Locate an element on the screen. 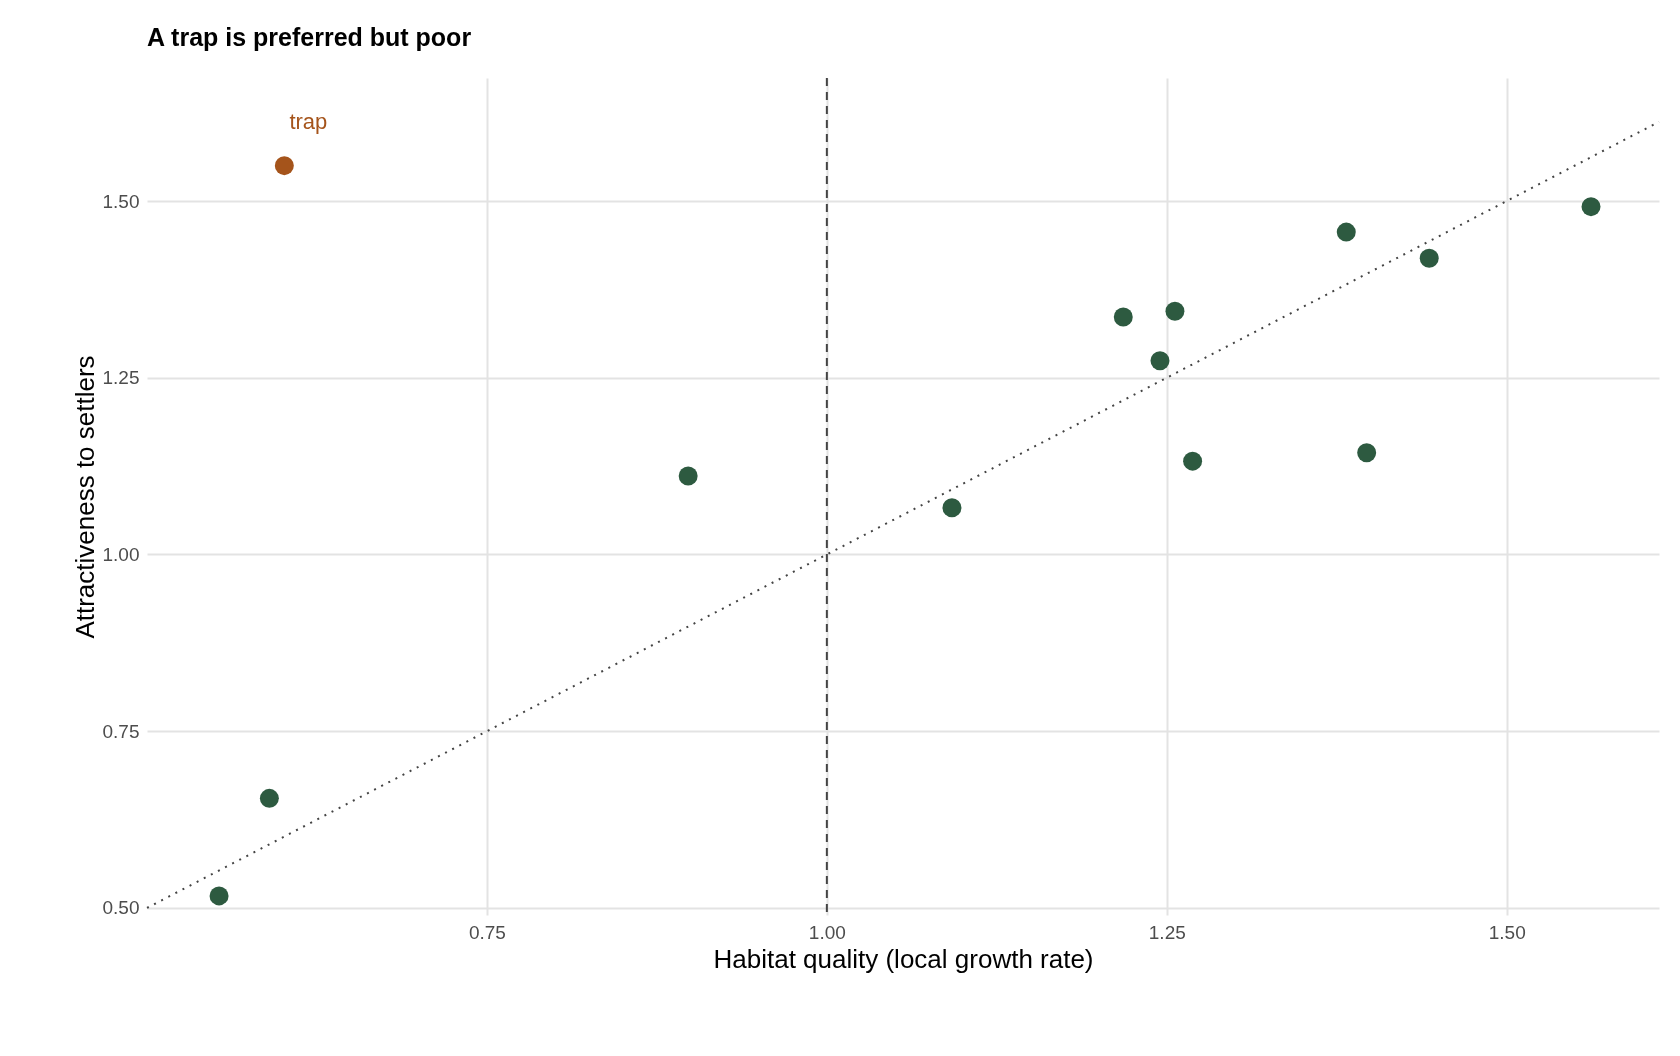 This screenshot has width=1680, height=1056. x-tick-label: 1.00 is located at coordinates (827, 932).